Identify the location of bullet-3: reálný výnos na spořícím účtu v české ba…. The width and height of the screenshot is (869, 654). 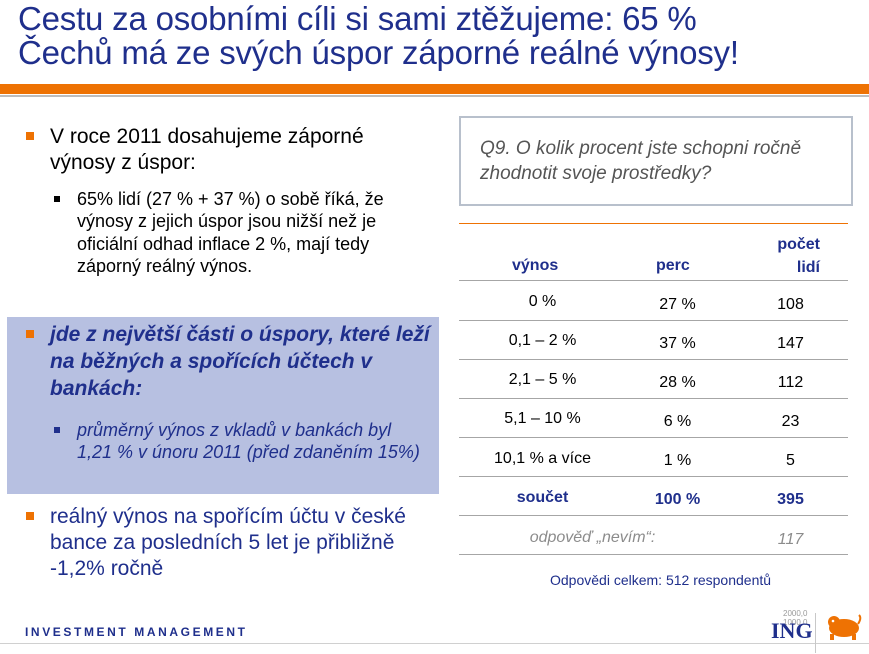
(228, 542).